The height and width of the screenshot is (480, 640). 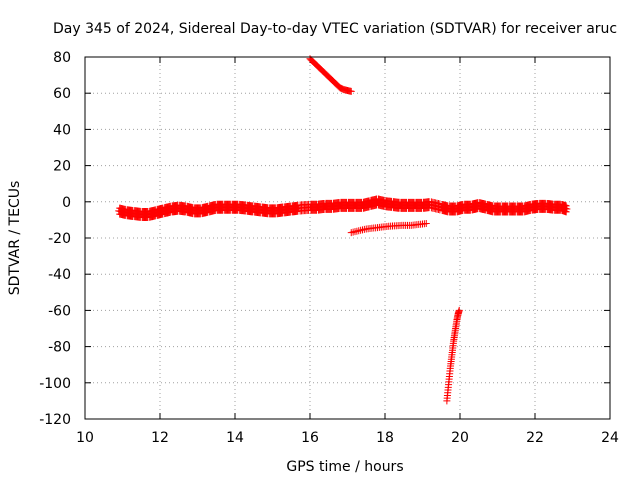 I want to click on x-axis-label: GPS time / hours, so click(x=344, y=467).